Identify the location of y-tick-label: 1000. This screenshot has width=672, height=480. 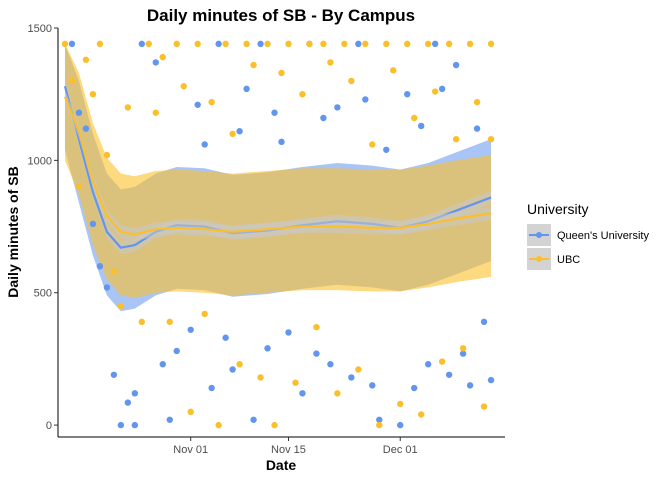
(40, 161).